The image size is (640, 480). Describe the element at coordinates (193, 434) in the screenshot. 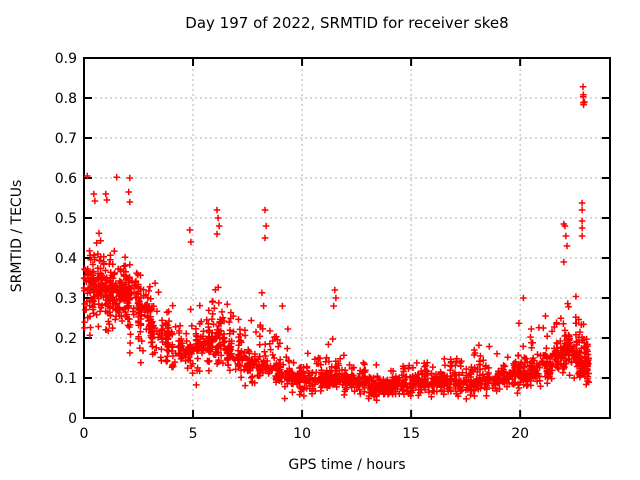

I see `x-tick-label: 5` at that location.